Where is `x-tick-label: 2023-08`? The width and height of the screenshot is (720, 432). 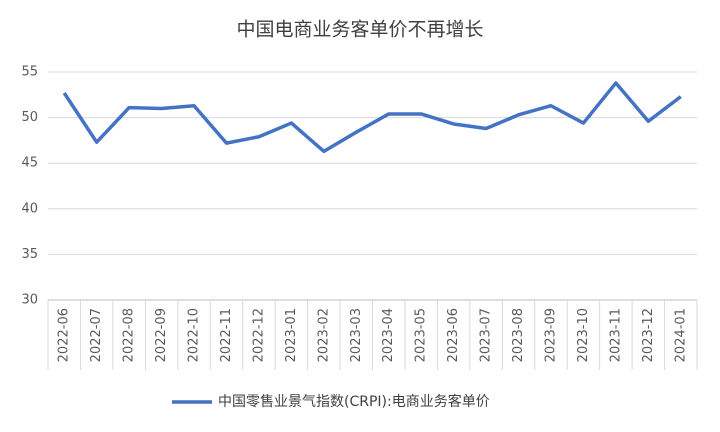
x-tick-label: 2023-08 is located at coordinates (518, 335).